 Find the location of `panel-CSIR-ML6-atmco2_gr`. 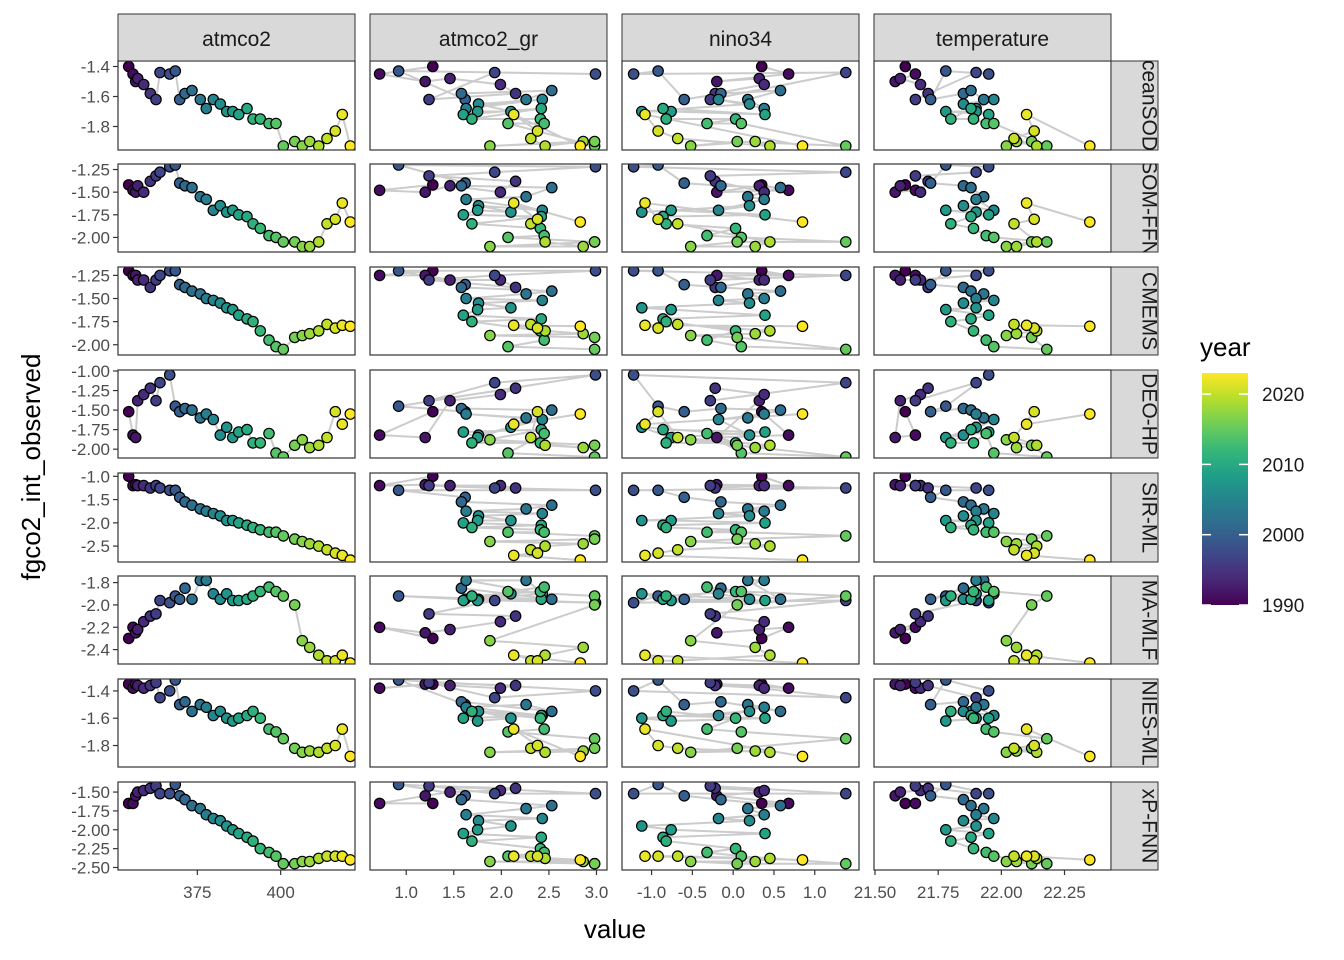

panel-CSIR-ML6-atmco2_gr is located at coordinates (488, 517).